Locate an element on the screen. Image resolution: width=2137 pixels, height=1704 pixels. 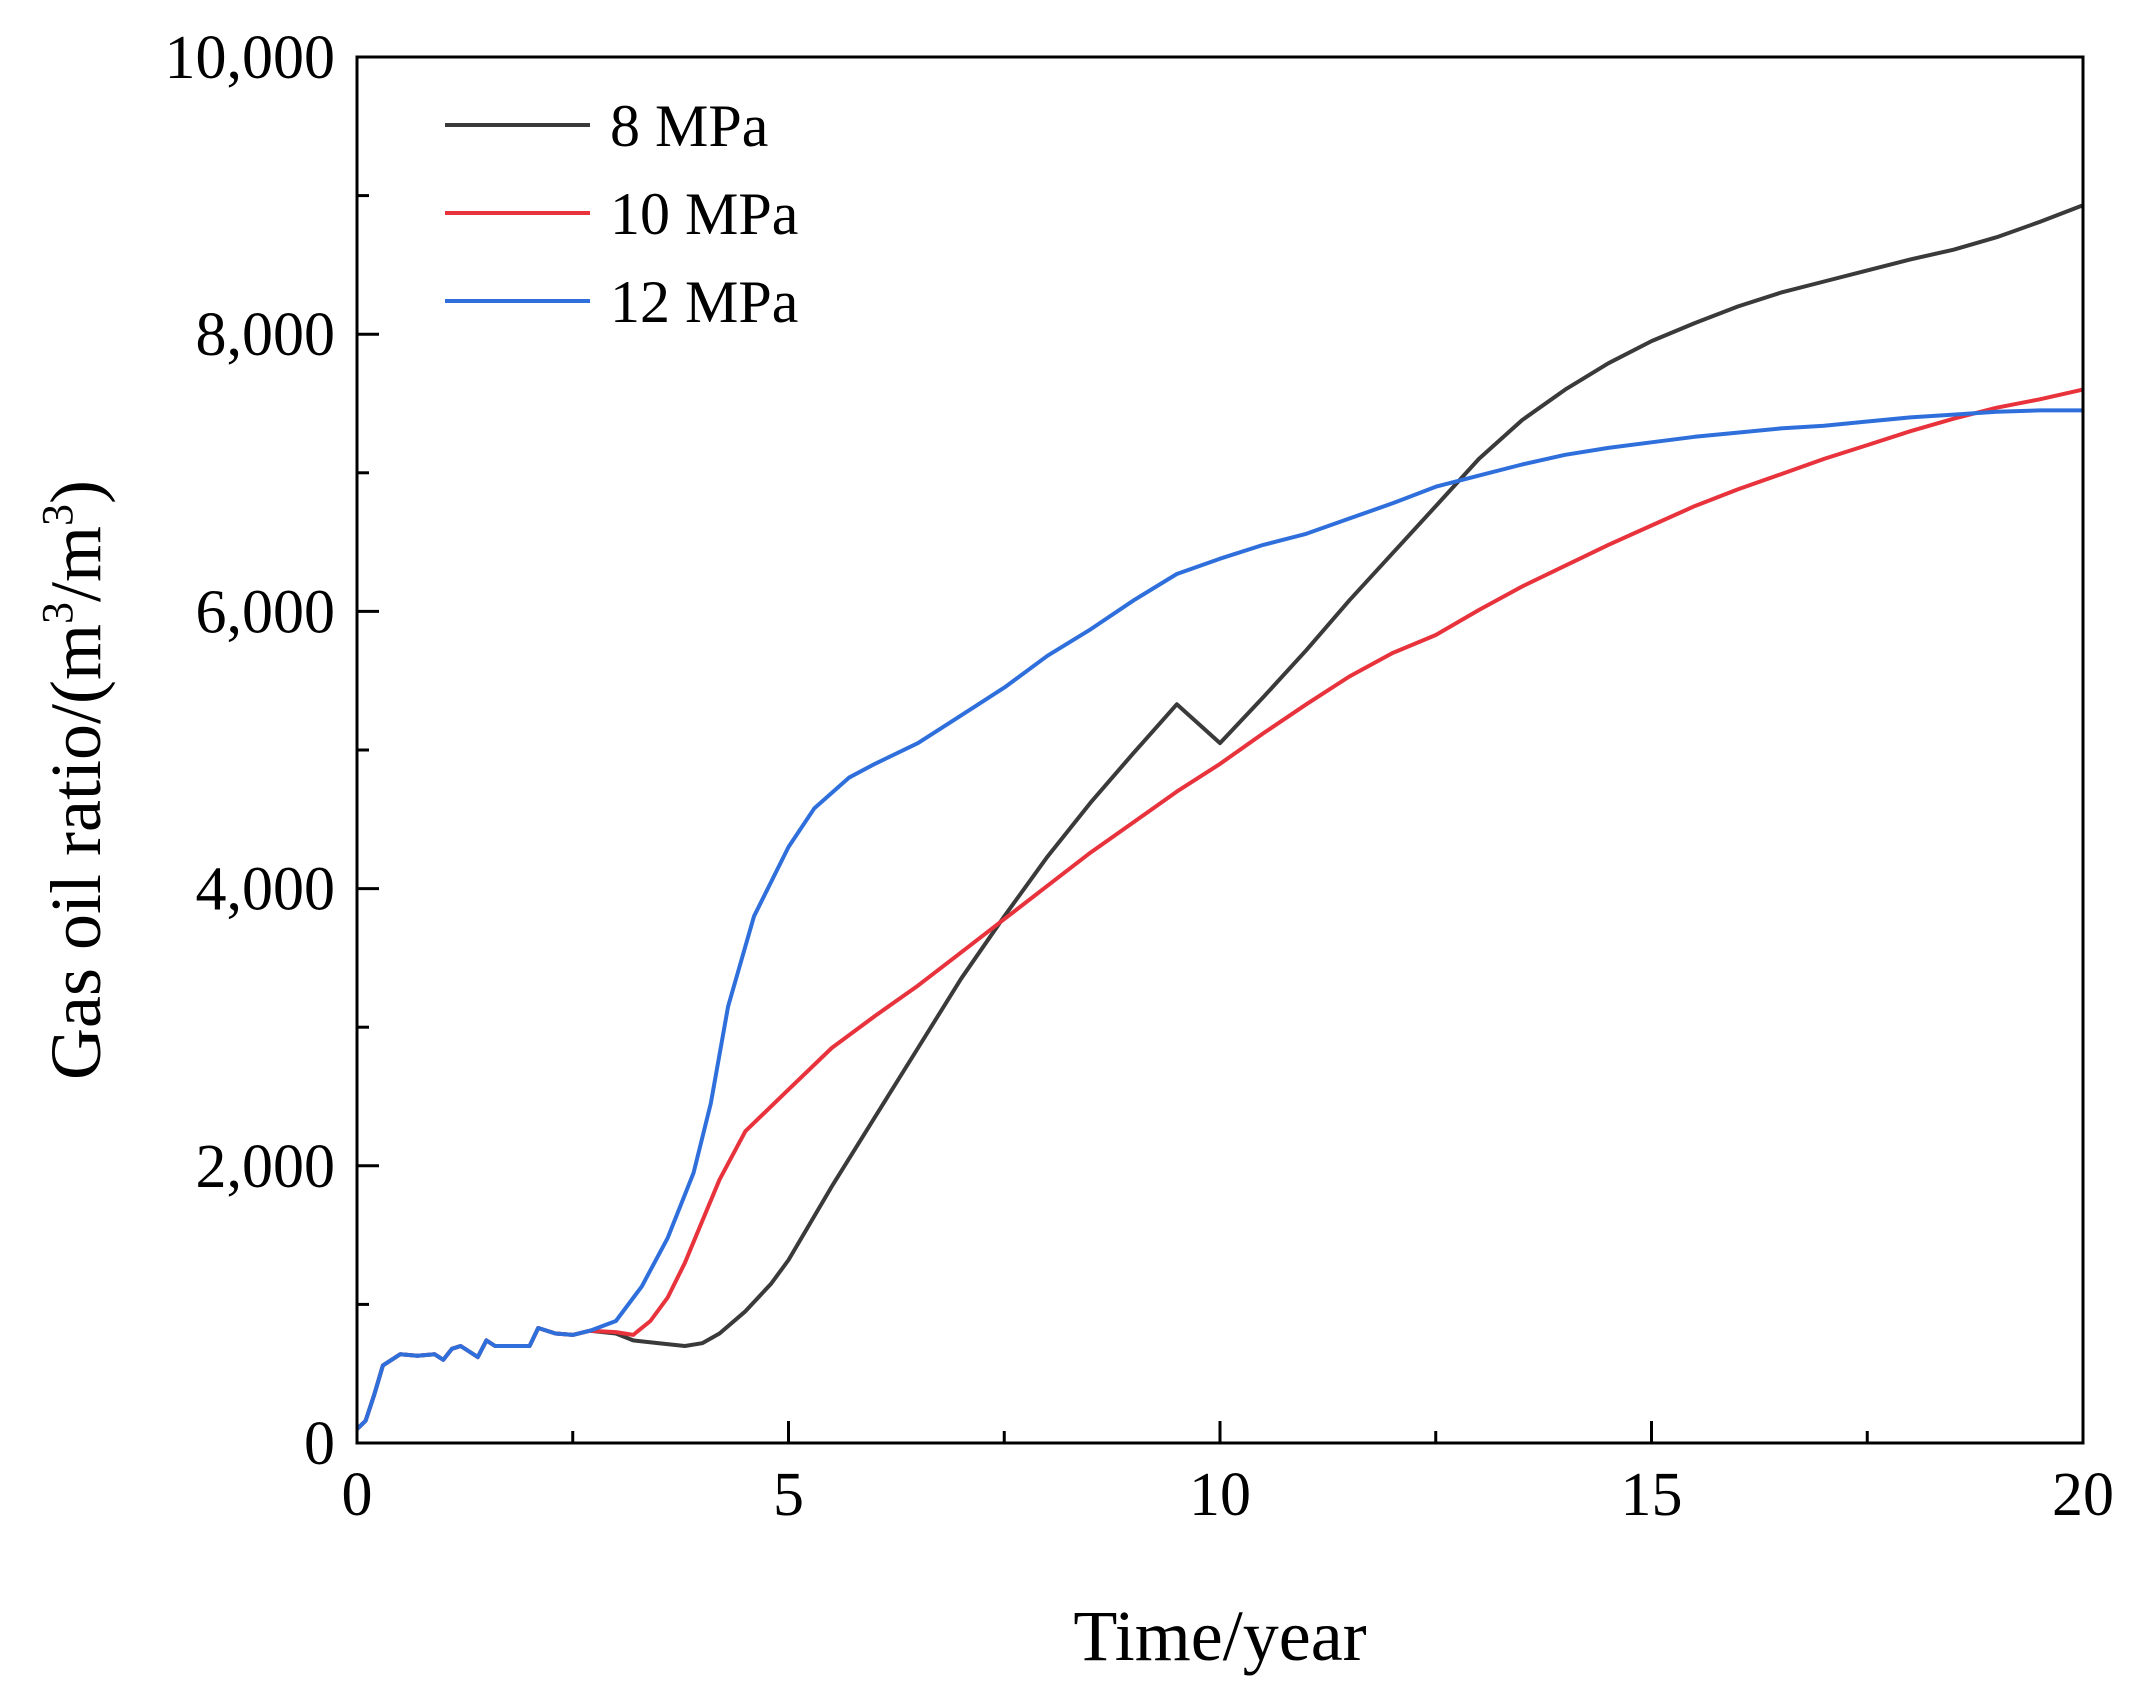
x-tick-label: 0 is located at coordinates (357, 1495).